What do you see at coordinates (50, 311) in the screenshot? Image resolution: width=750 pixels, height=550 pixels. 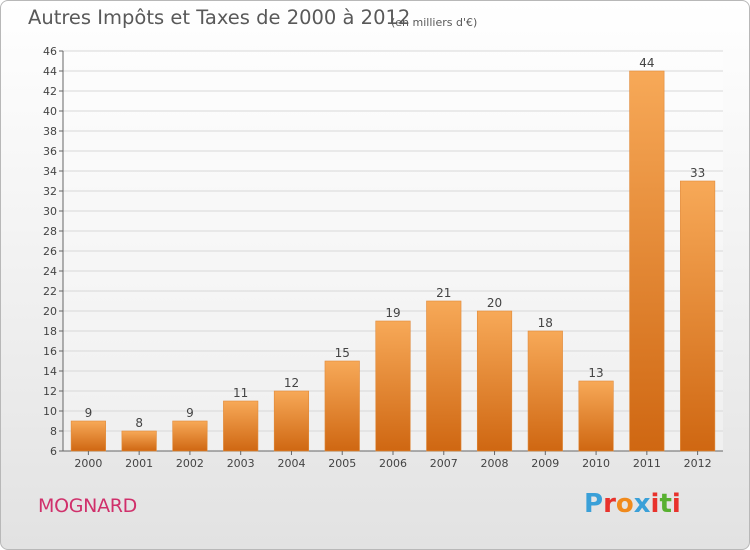 I see `y-tick-label: 20` at bounding box center [50, 311].